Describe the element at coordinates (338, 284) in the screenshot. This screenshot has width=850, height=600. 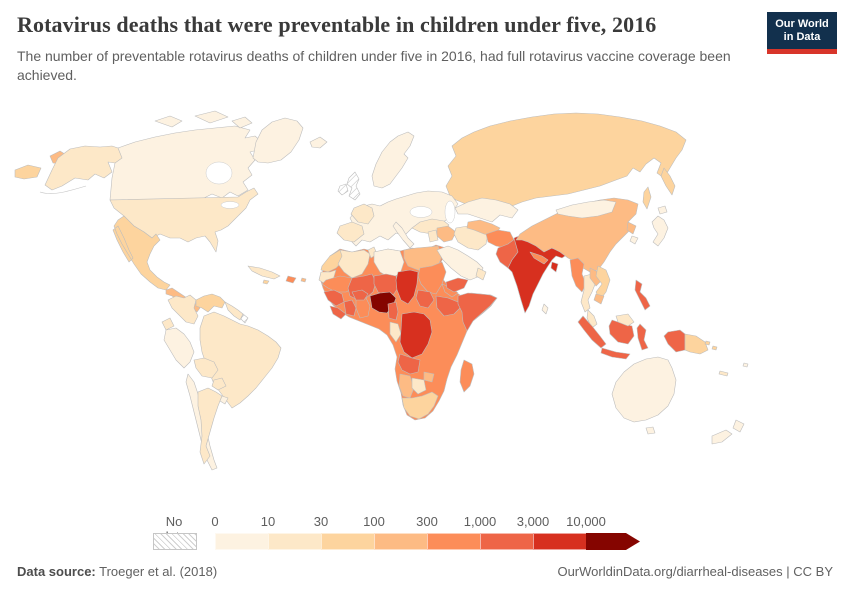
I see `country-mauritania` at that location.